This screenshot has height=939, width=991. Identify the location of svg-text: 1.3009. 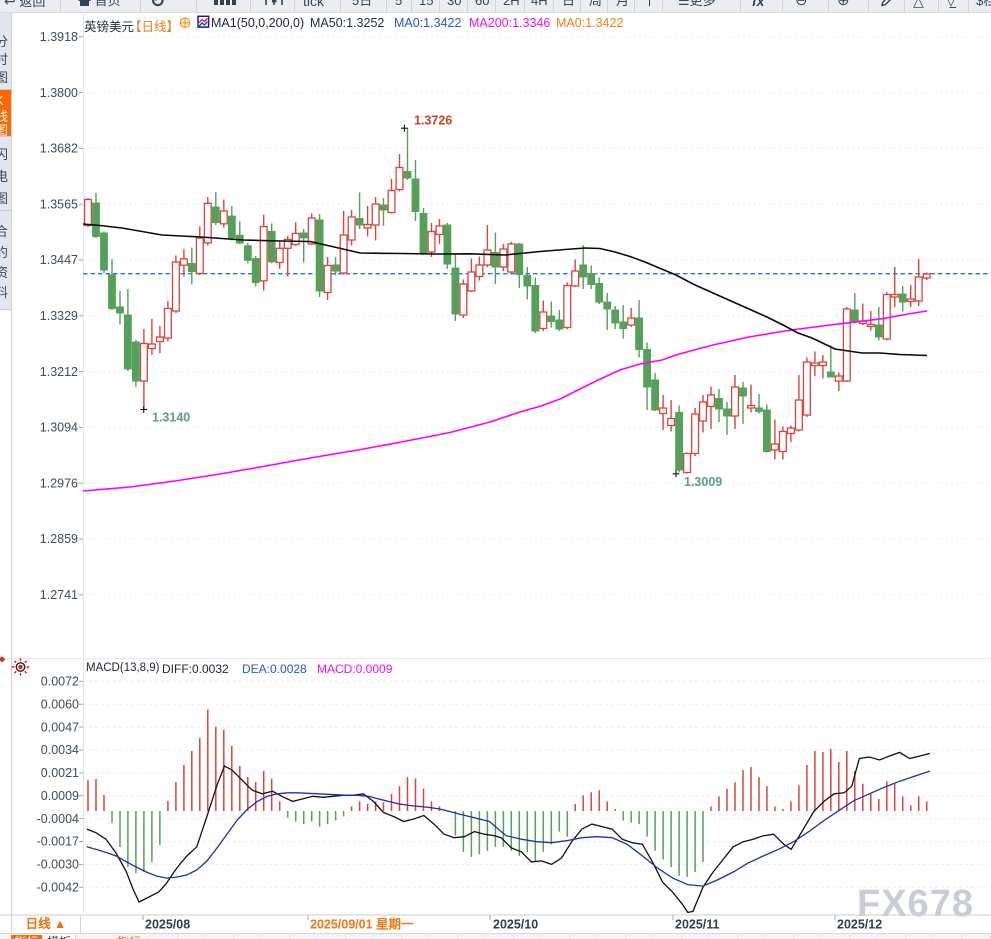
(703, 482).